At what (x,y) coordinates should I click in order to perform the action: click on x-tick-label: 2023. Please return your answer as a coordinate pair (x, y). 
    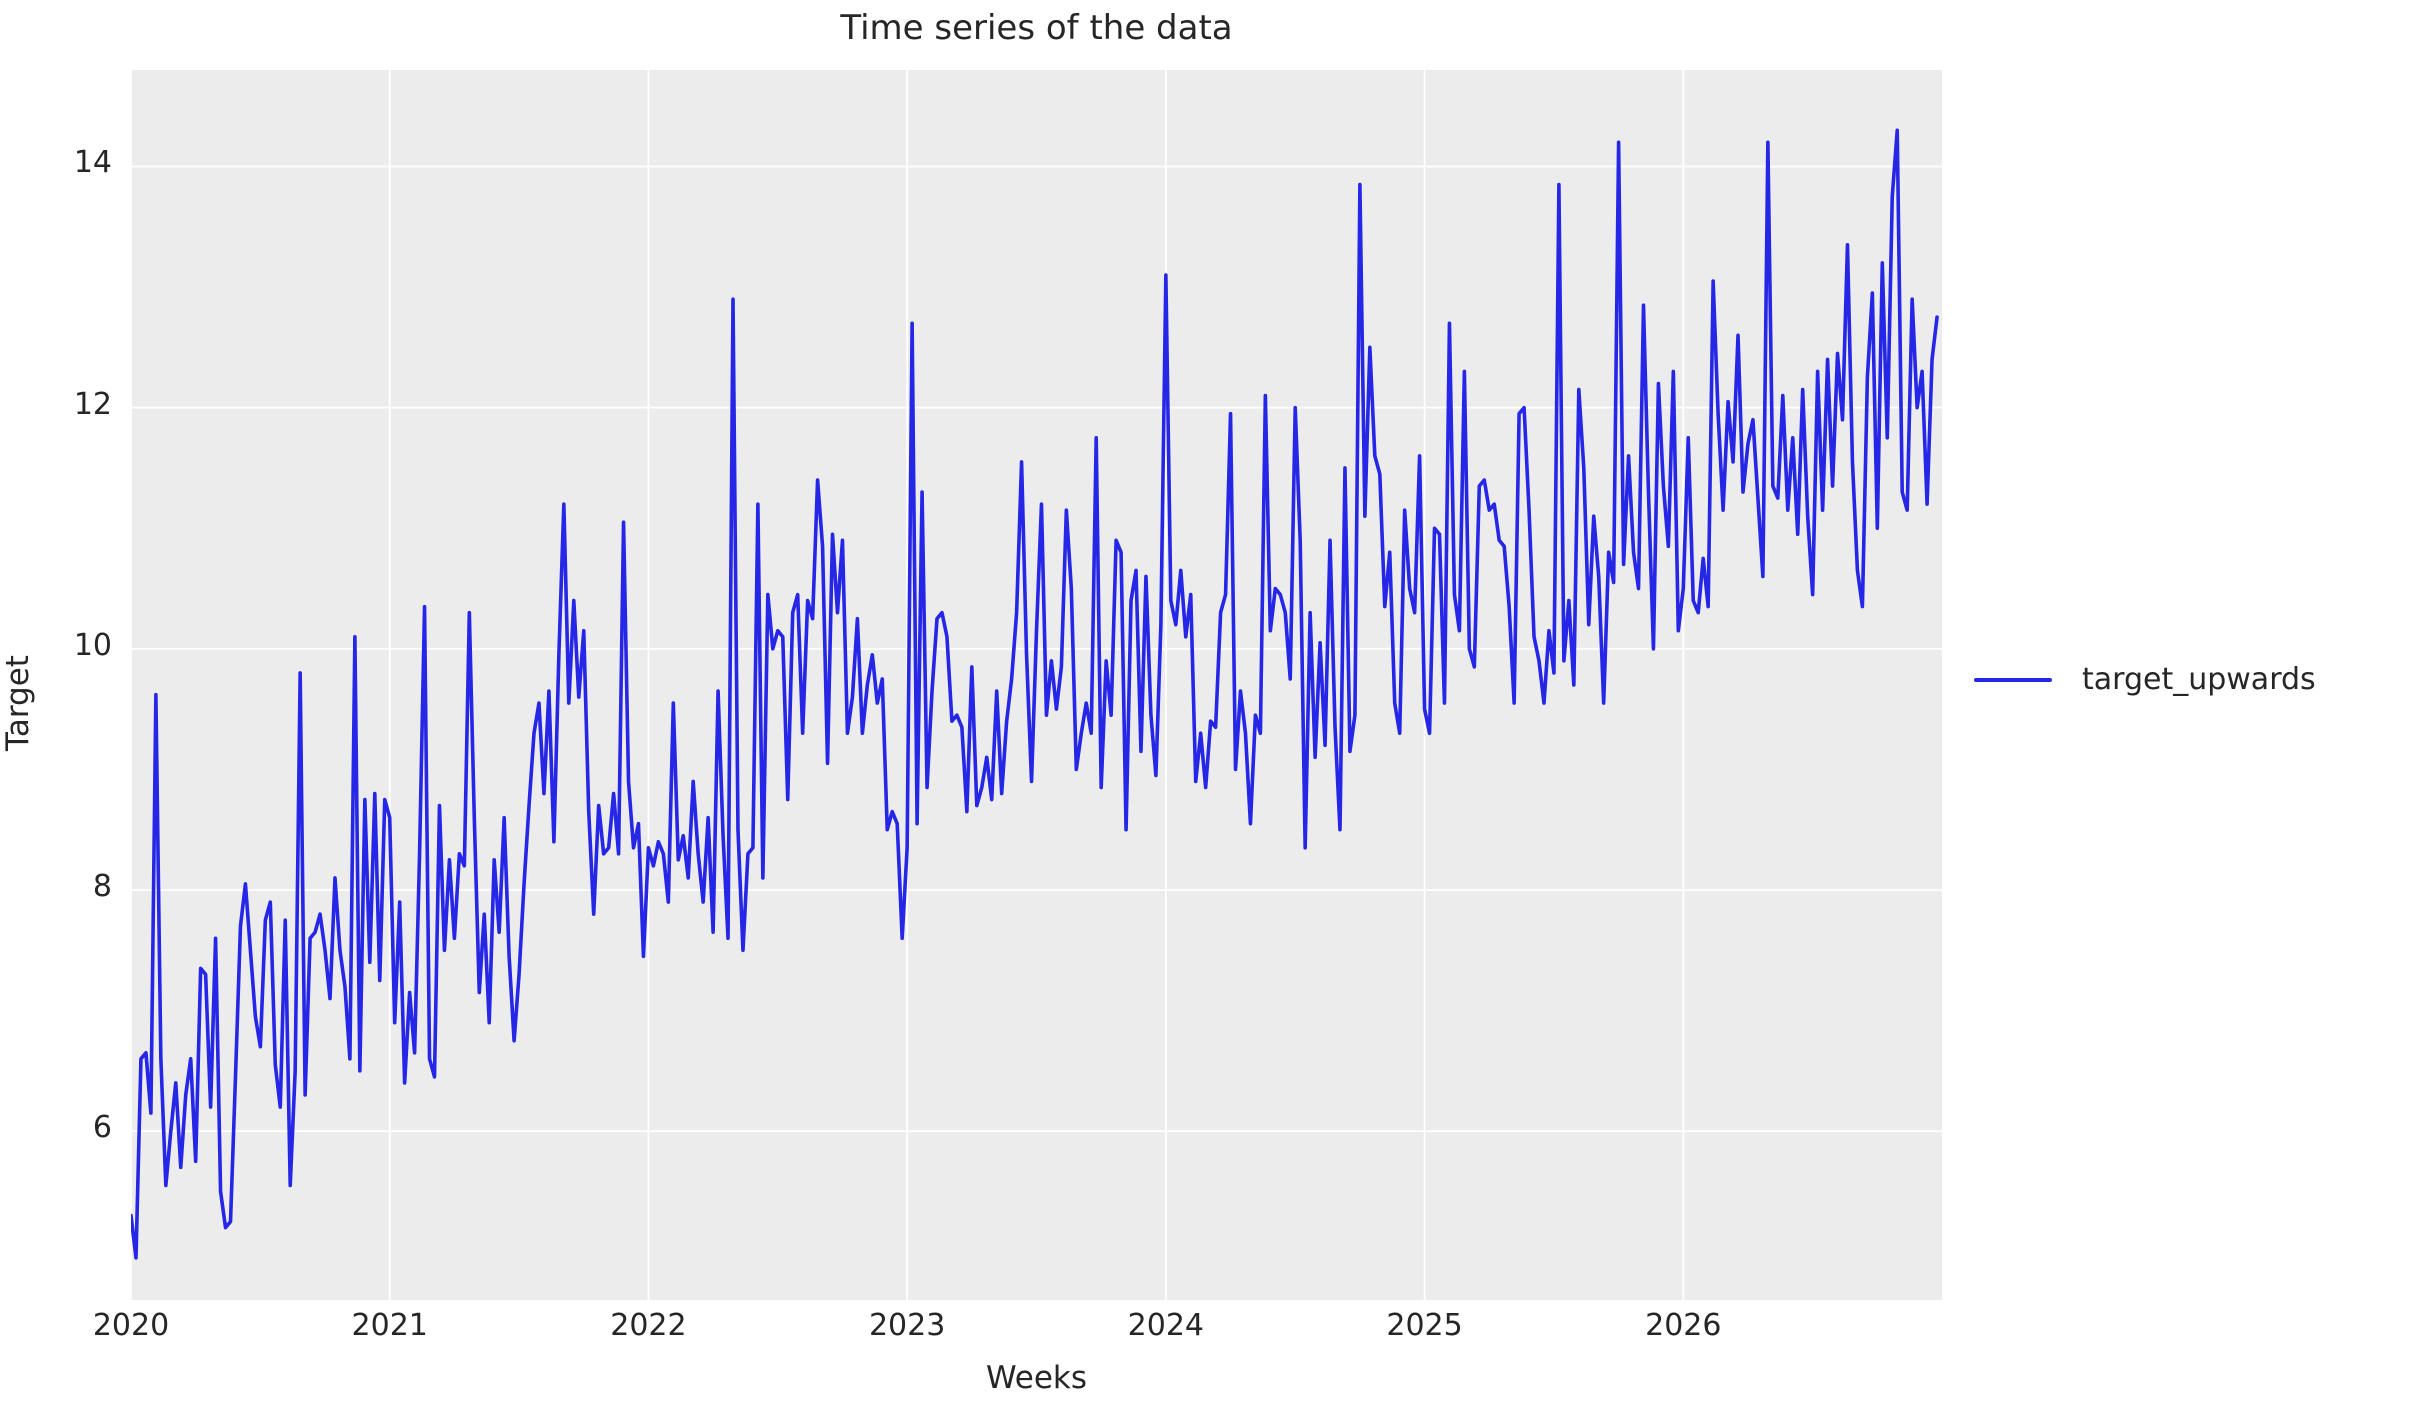
    Looking at the image, I should click on (907, 1325).